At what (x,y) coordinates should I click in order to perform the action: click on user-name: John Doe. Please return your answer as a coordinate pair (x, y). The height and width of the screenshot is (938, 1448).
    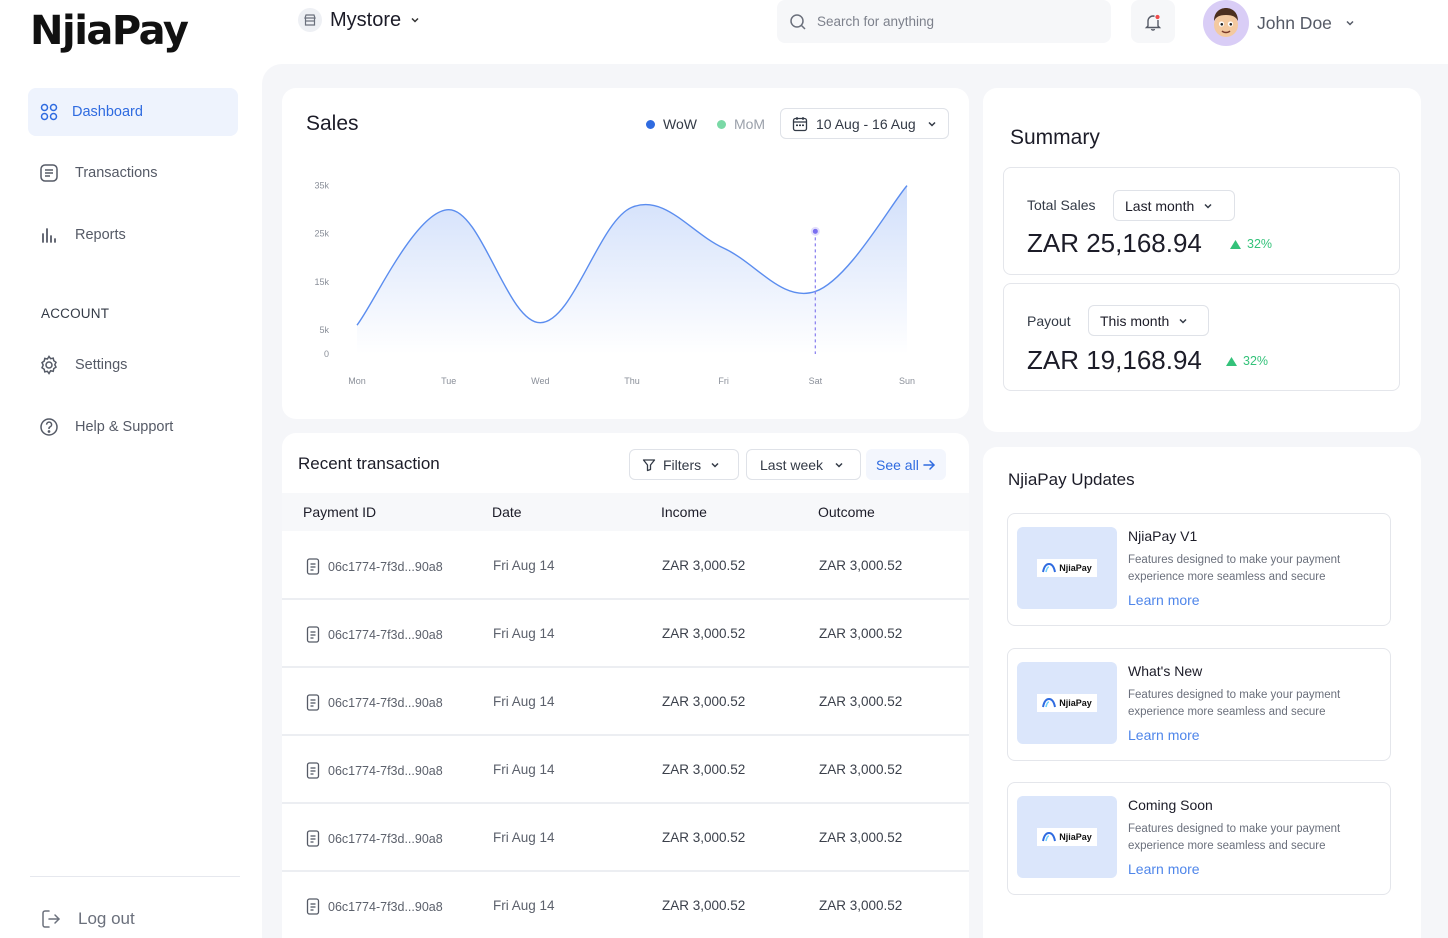
    Looking at the image, I should click on (1294, 22).